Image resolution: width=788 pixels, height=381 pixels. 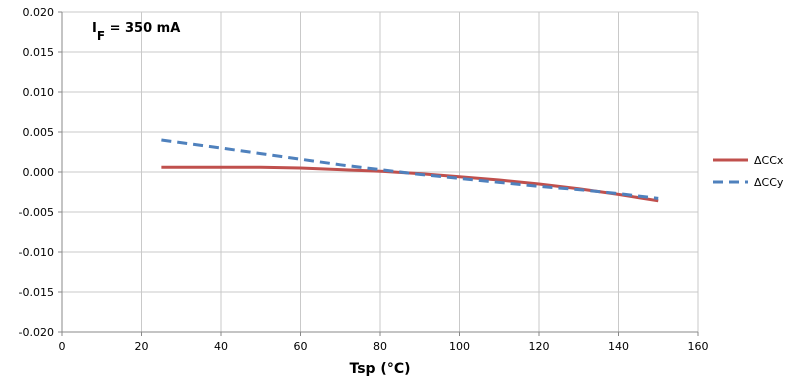 I want to click on series-lines, so click(x=410, y=170).